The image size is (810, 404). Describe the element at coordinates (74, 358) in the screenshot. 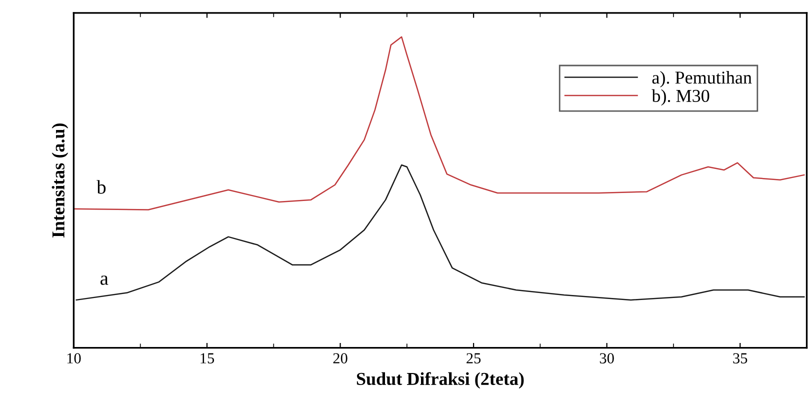

I see `x-tick-label: 10` at that location.